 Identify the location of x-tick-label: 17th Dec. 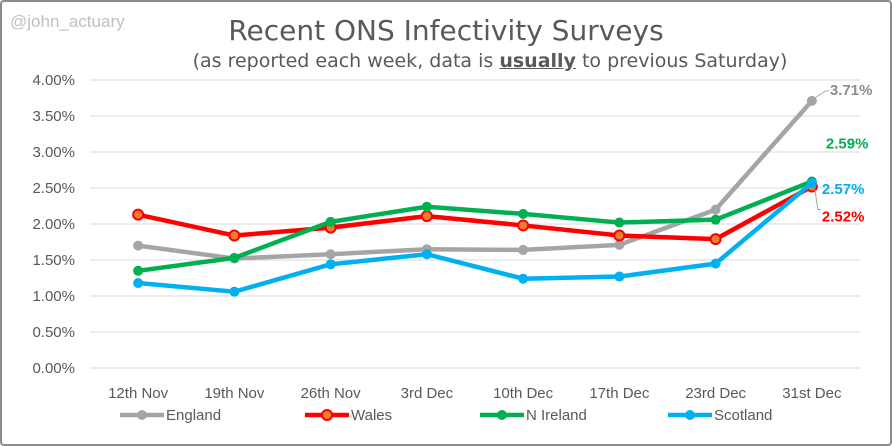
(619, 393).